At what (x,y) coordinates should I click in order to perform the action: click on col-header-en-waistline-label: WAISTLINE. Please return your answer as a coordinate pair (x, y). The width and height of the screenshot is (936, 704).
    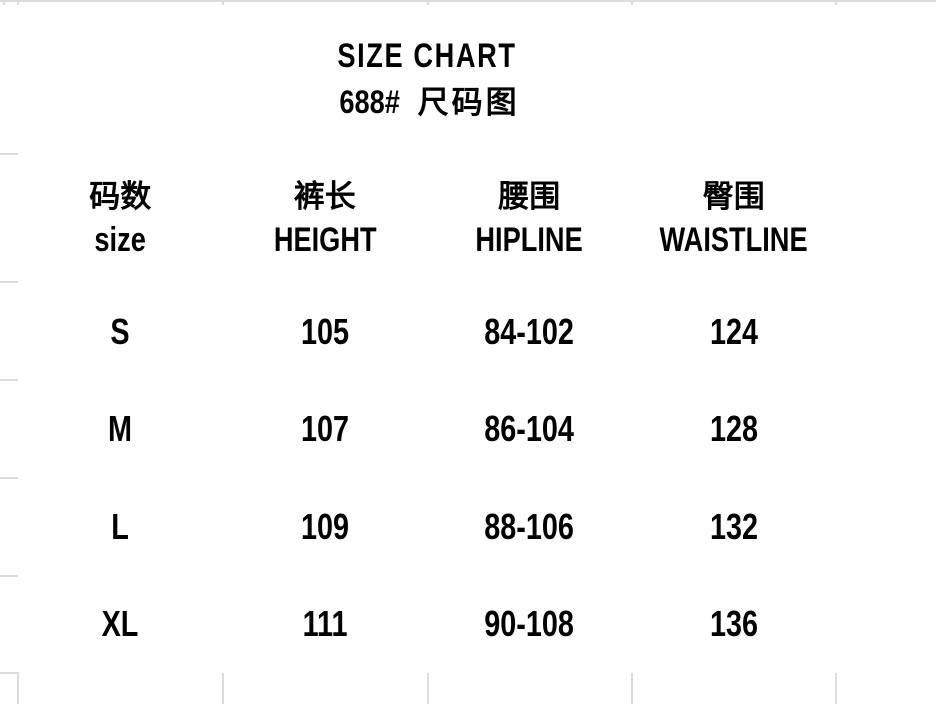
    Looking at the image, I should click on (733, 240).